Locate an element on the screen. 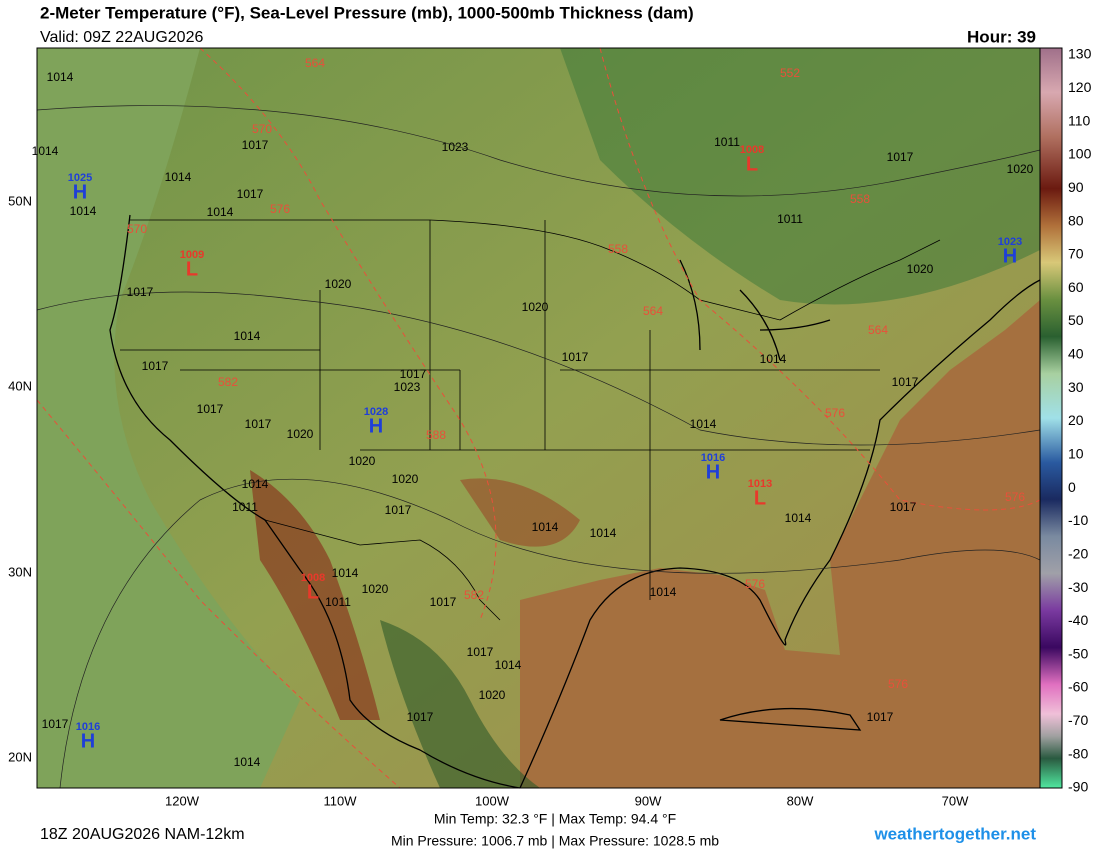  colorbar-tick-label: -10 is located at coordinates (1078, 520).